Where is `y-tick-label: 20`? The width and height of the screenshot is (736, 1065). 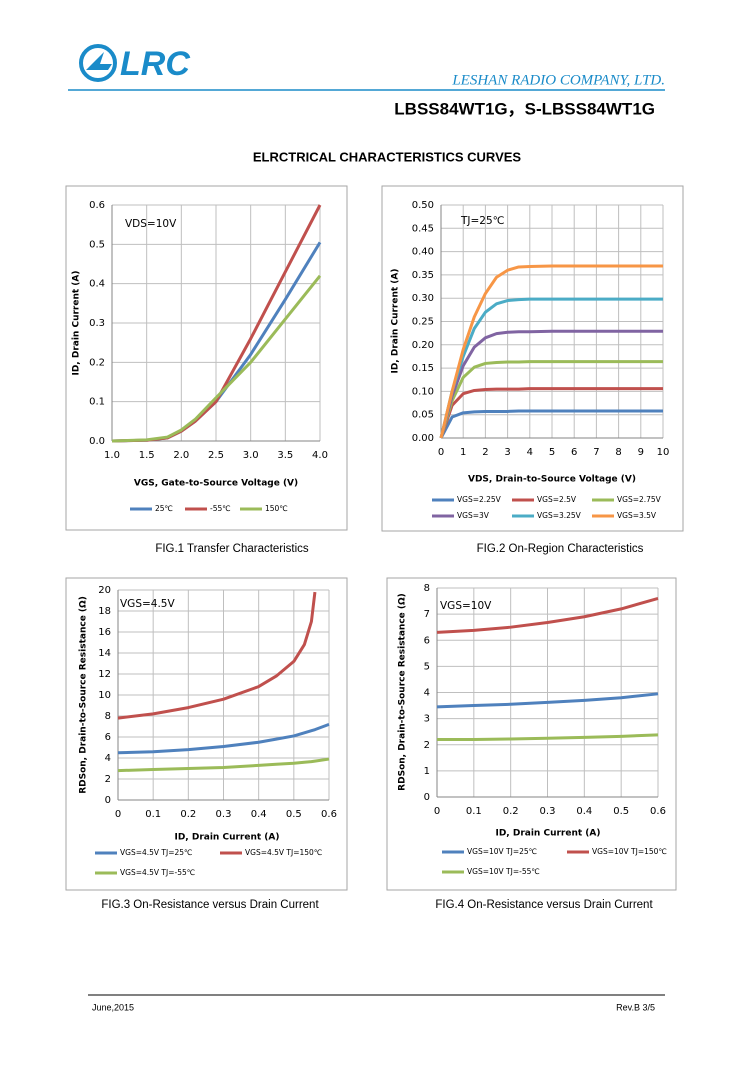
y-tick-label: 20 is located at coordinates (104, 590).